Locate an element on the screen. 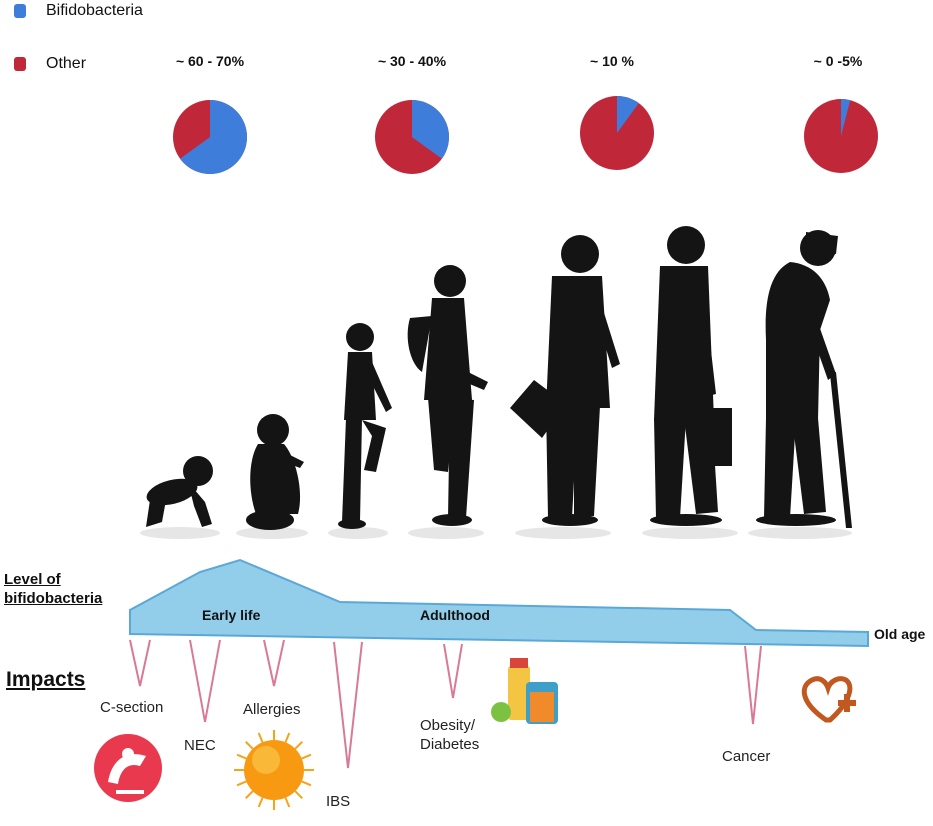 The height and width of the screenshot is (826, 933). pie-label: ~ 0 -5% is located at coordinates (838, 61).